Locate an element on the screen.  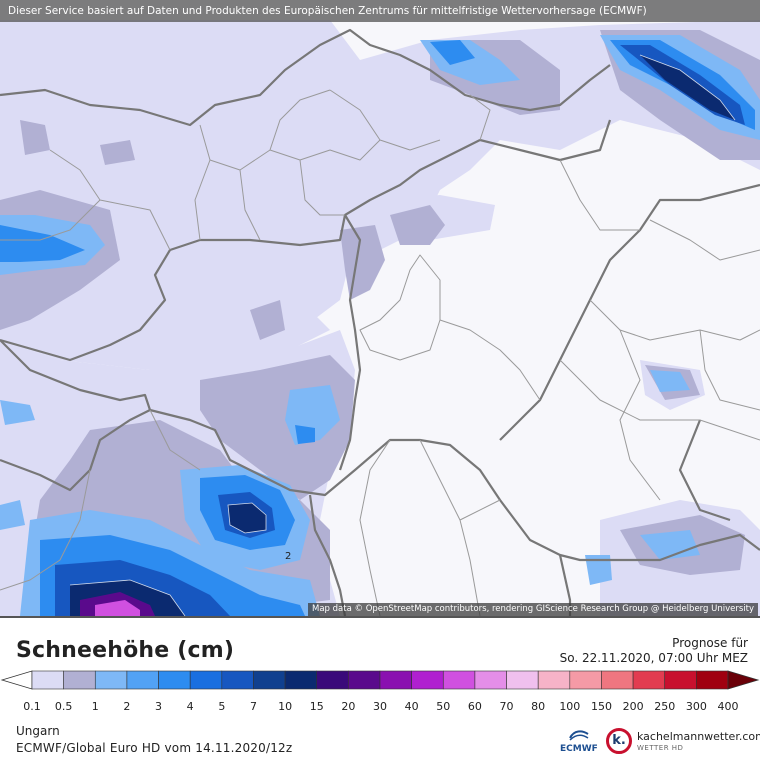
ecmwf-logo-text: ECMWF is located at coordinates (579, 749).